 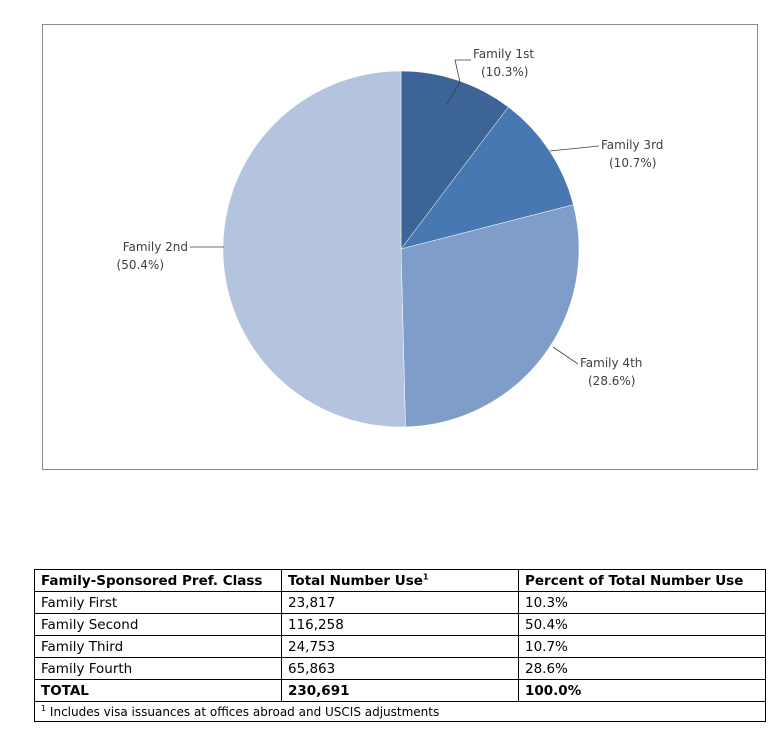 What do you see at coordinates (503, 54) in the screenshot?
I see `slice-label-name-0: Family 1st` at bounding box center [503, 54].